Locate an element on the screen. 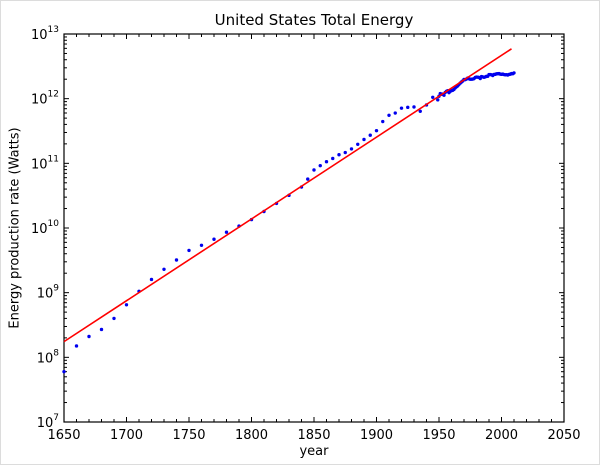  x-tick-label: 2000 is located at coordinates (501, 435).